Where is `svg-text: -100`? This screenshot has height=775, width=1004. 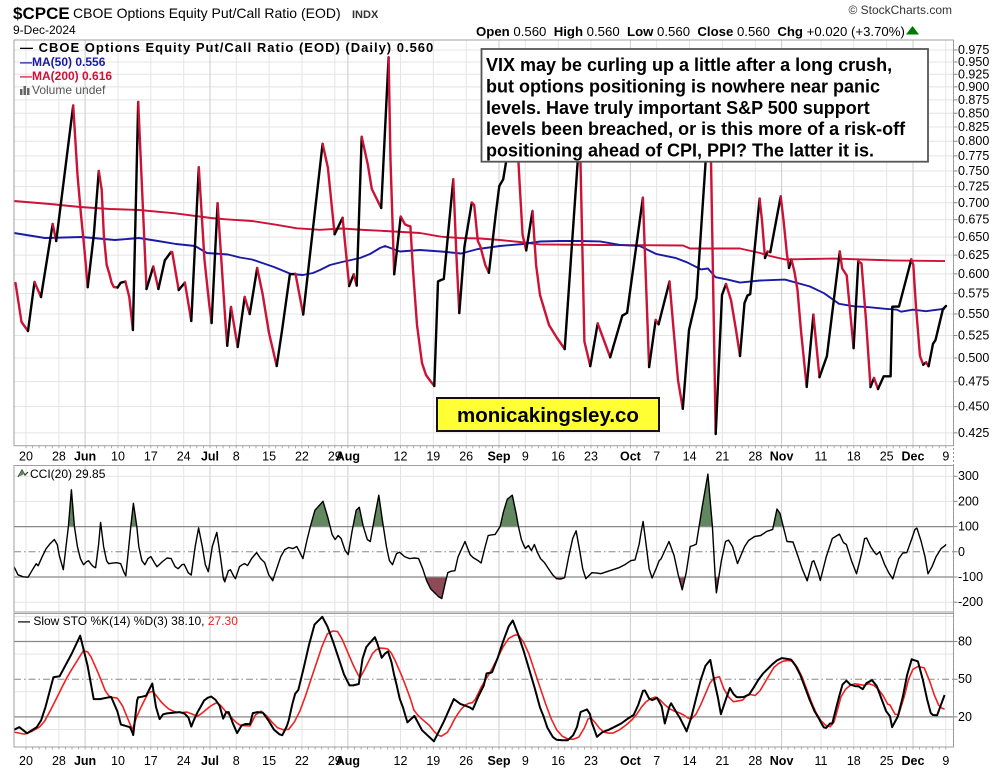
svg-text: -100 is located at coordinates (970, 577).